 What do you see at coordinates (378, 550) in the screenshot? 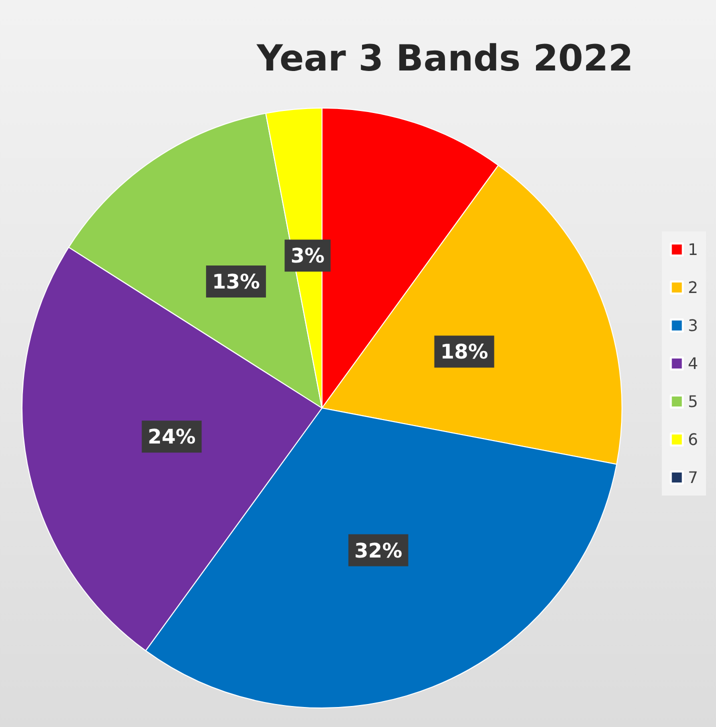
I see `data-label: 32%` at bounding box center [378, 550].